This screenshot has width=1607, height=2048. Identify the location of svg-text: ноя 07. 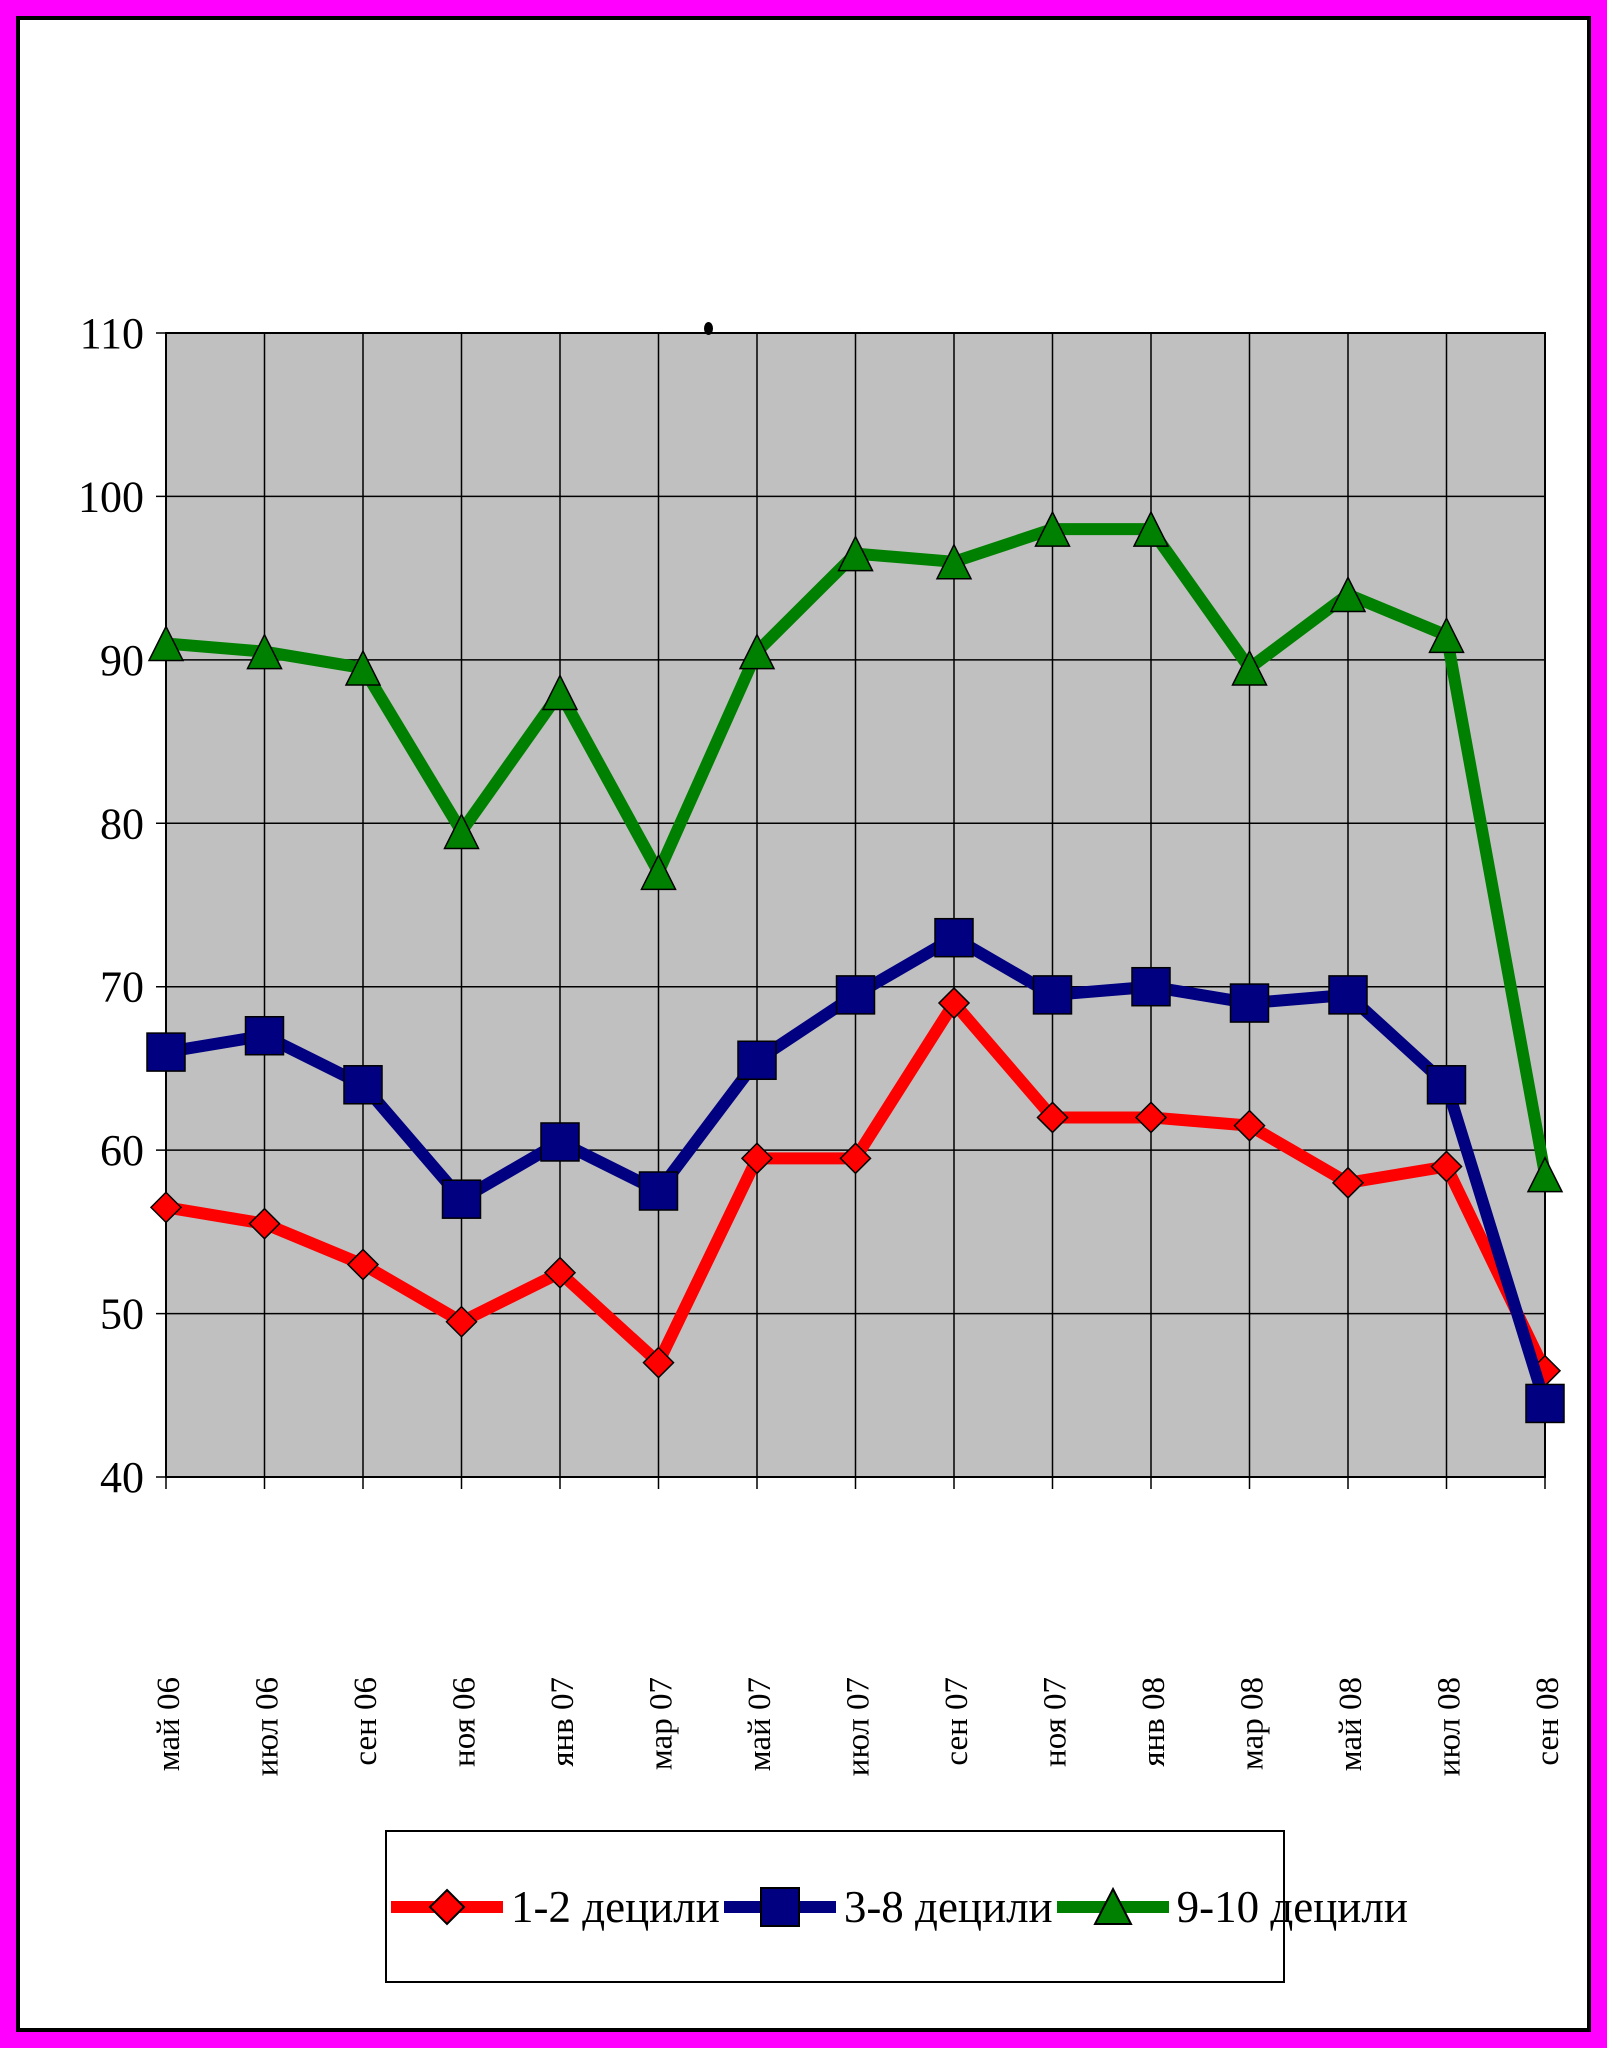
(1056, 1722).